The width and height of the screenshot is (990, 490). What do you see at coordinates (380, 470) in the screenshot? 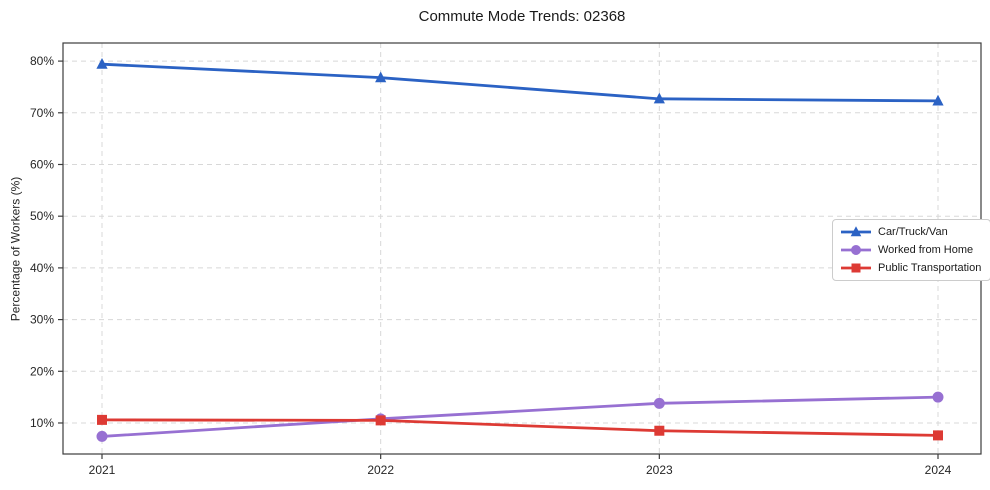
I see `x-tick-label: 2022` at bounding box center [380, 470].